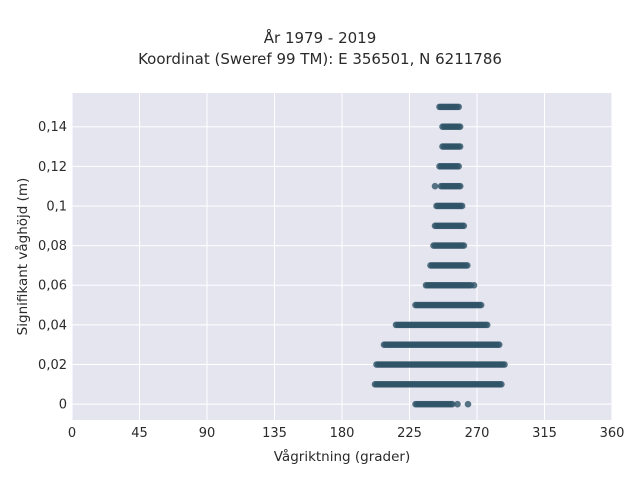  Describe the element at coordinates (612, 433) in the screenshot. I see `x-tick-label: 360` at that location.